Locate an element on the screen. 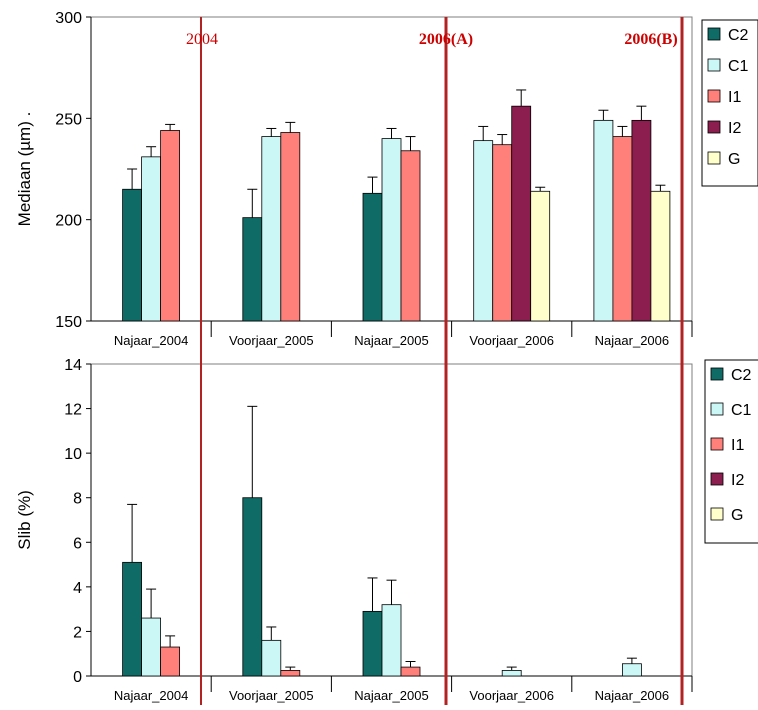  period-marker-label: 2004 is located at coordinates (202, 39).